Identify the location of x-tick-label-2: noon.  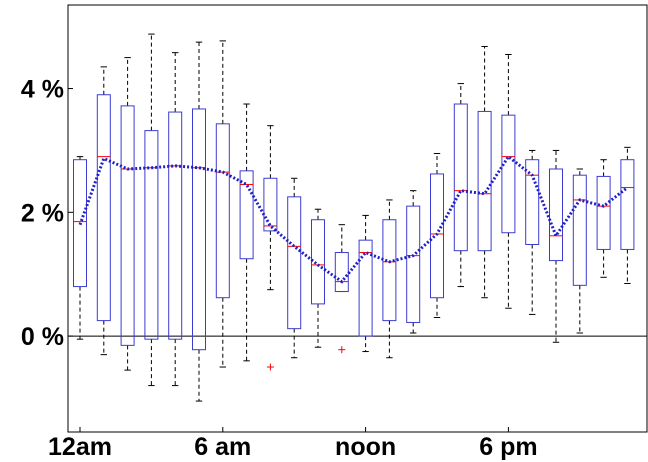
(365, 447).